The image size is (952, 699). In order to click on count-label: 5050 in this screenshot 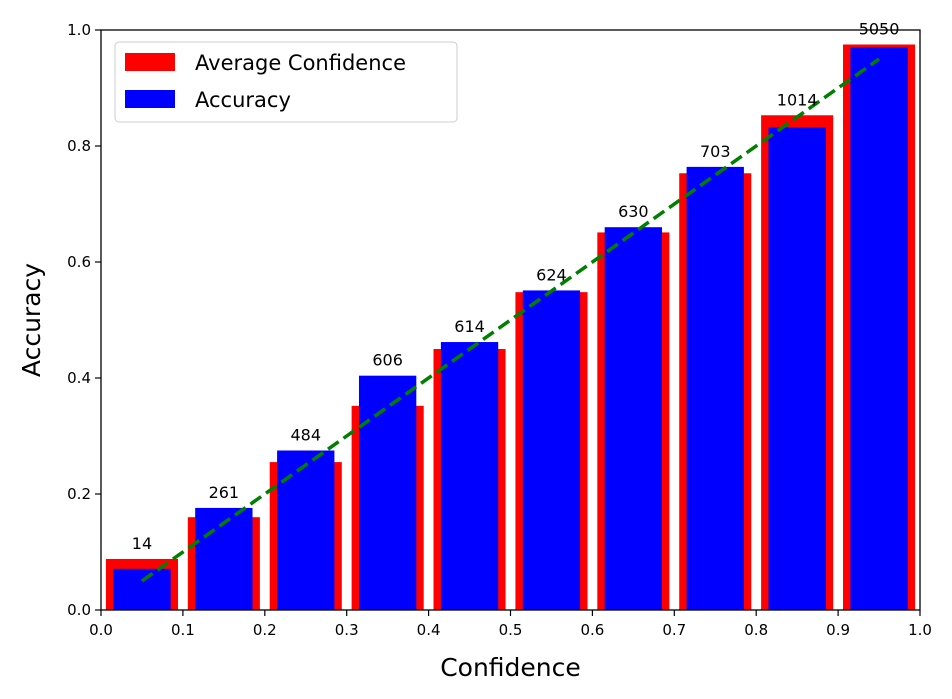, I will do `click(879, 29)`.